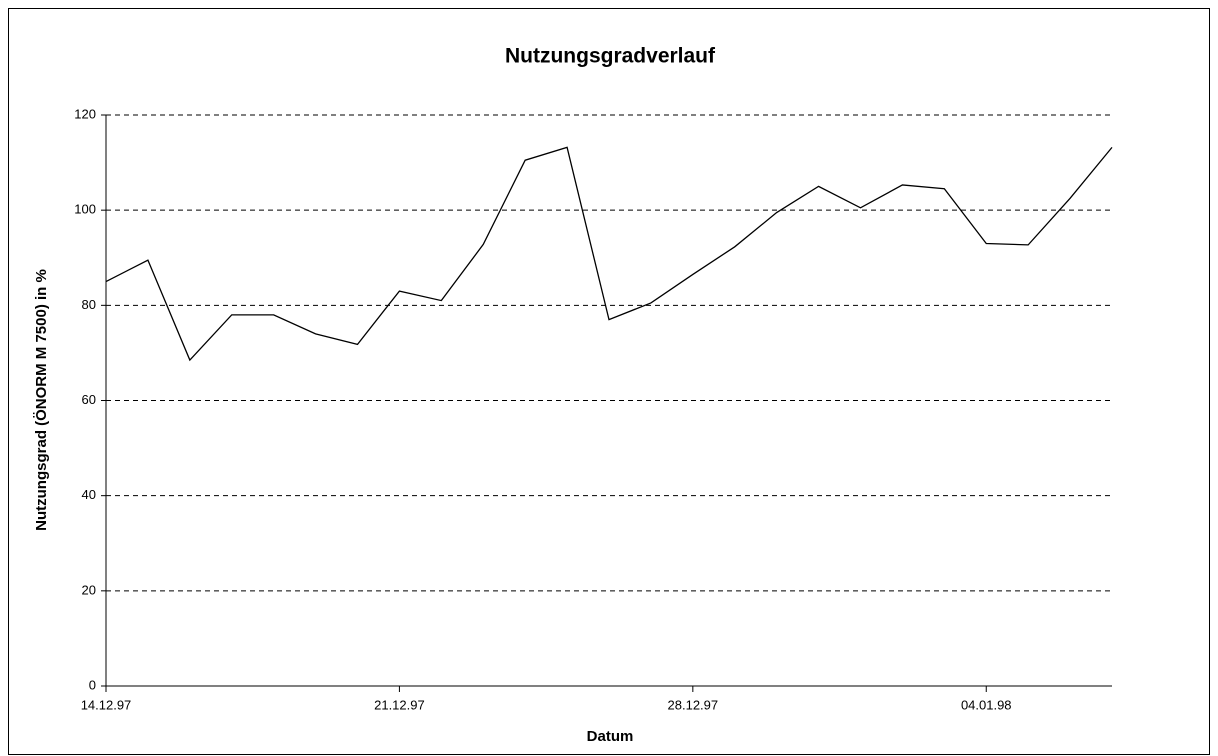  What do you see at coordinates (106, 704) in the screenshot?
I see `x-tick-label: 14.12.97` at bounding box center [106, 704].